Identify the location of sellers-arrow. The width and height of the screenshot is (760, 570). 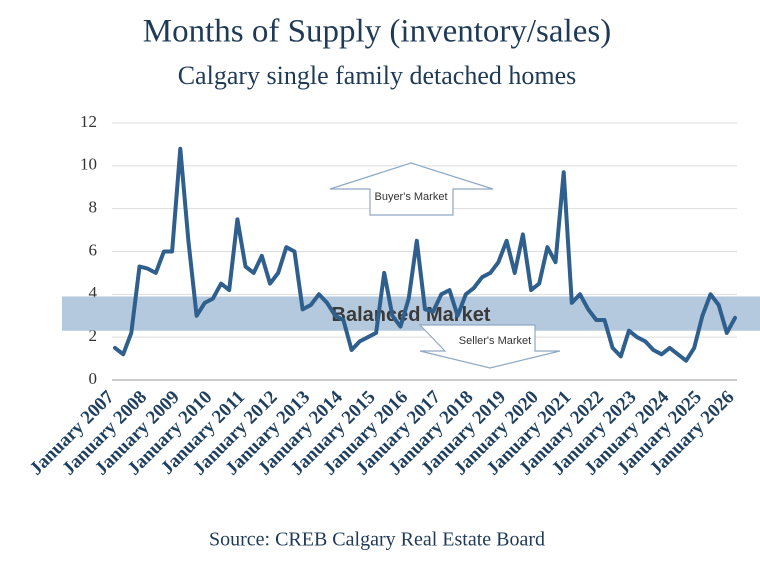
(489, 346).